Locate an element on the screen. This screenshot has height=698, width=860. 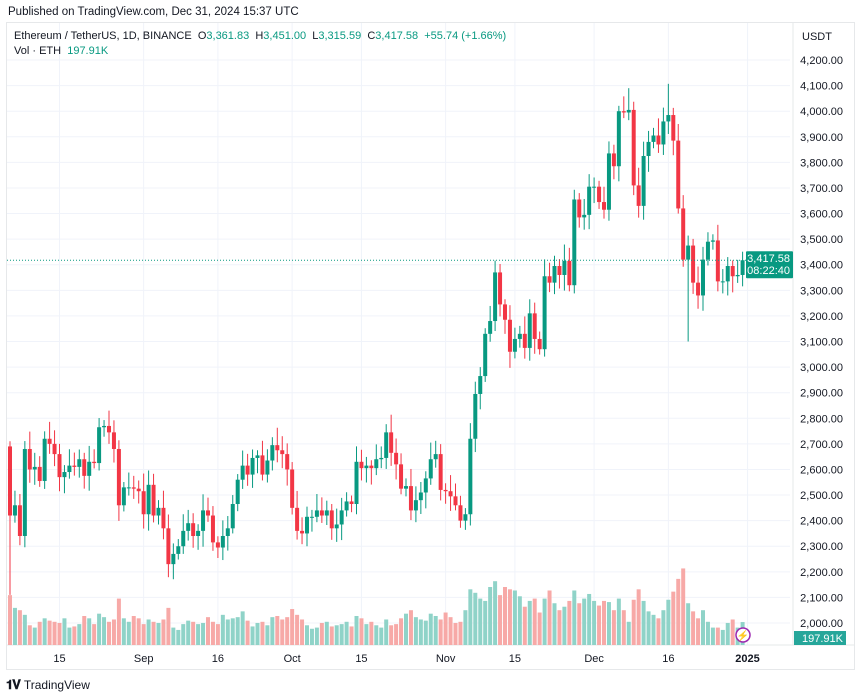
symbol-title: Ethereum / TetherUS, 1D, BINANCE is located at coordinates (103, 36).